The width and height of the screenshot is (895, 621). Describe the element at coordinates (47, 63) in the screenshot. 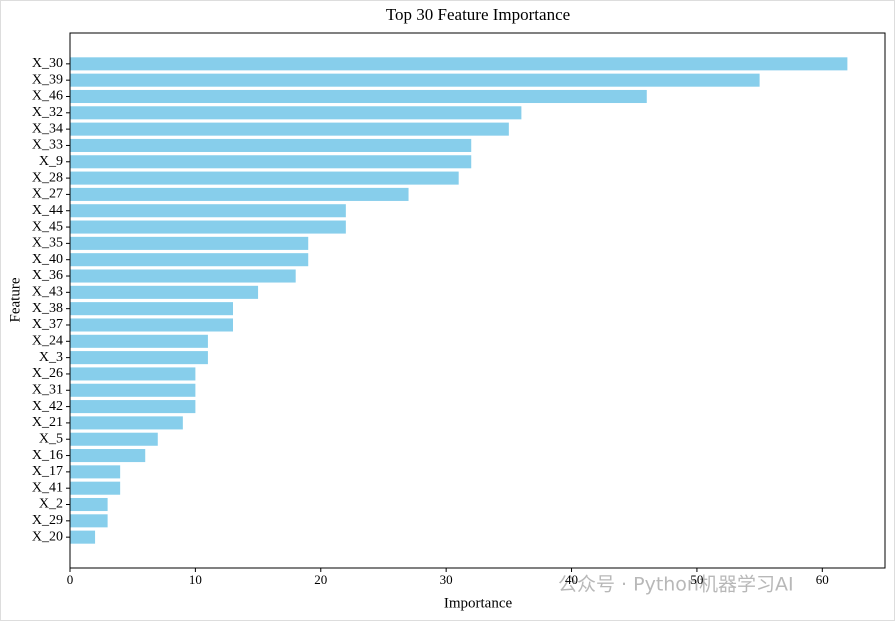

I see `y-tick-label: X_30` at that location.